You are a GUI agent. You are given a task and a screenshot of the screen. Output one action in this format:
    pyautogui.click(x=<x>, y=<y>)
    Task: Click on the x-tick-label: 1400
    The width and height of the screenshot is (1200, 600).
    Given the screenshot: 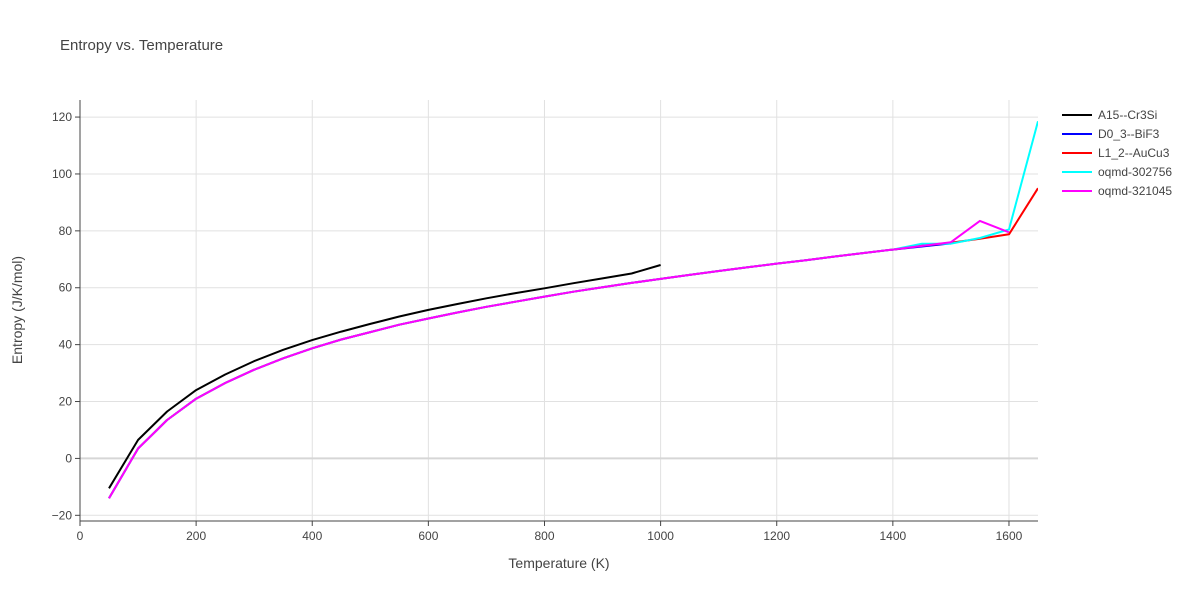 What is the action you would take?
    pyautogui.click(x=892, y=536)
    